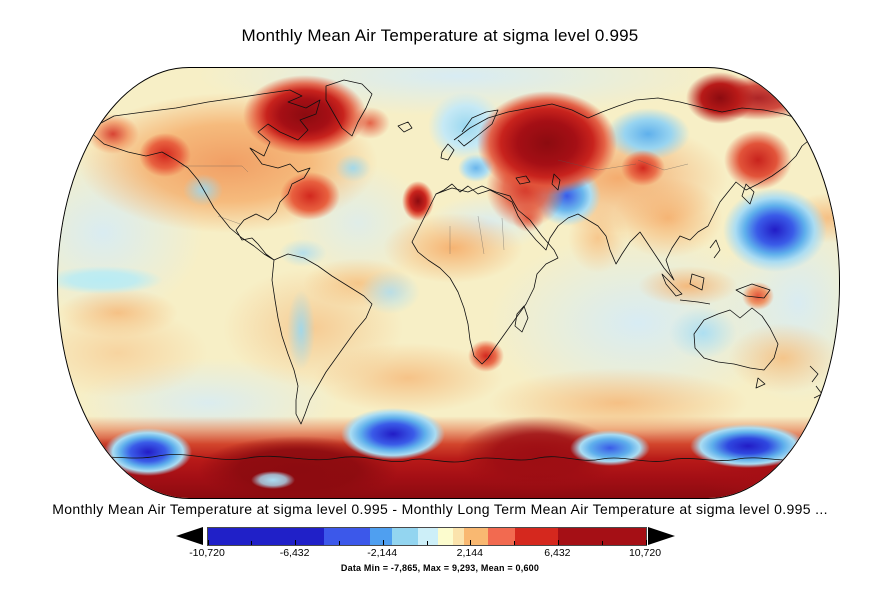 The height and width of the screenshot is (592, 880). Describe the element at coordinates (189, 536) in the screenshot. I see `colorbar-underflow-arrow-icon` at that location.